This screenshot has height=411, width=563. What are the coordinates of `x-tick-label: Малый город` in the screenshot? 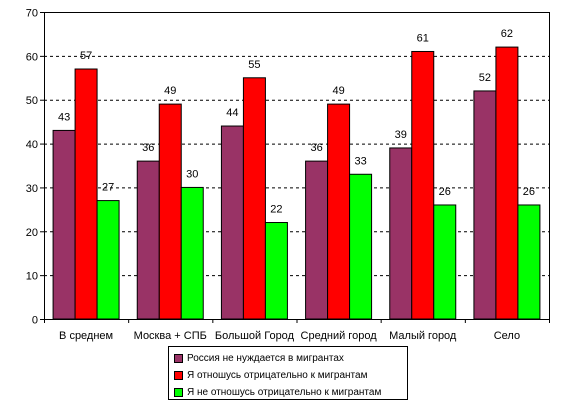 It's located at (423, 336).